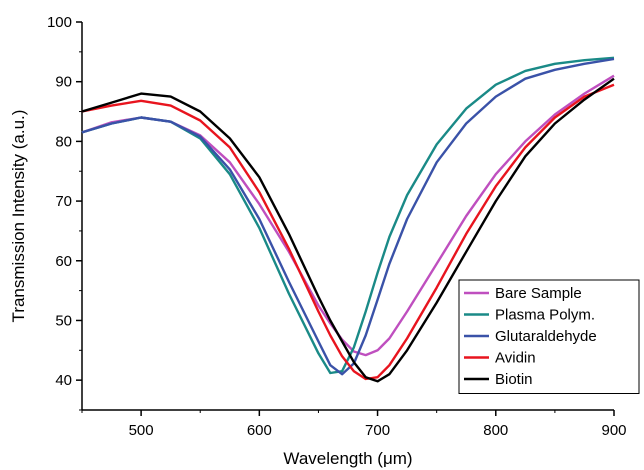 The width and height of the screenshot is (644, 470). I want to click on y-axis-title: Transmission Intensity (a.u.), so click(18, 216).